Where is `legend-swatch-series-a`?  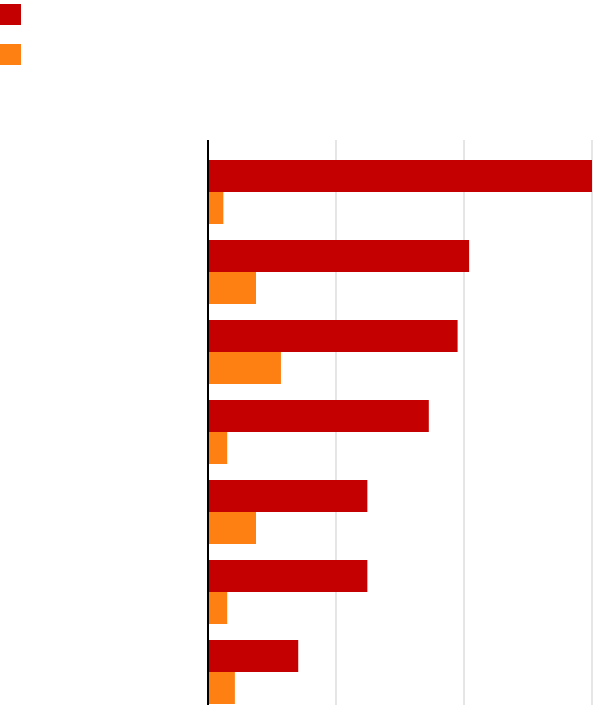
legend-swatch-series-a is located at coordinates (10, 14).